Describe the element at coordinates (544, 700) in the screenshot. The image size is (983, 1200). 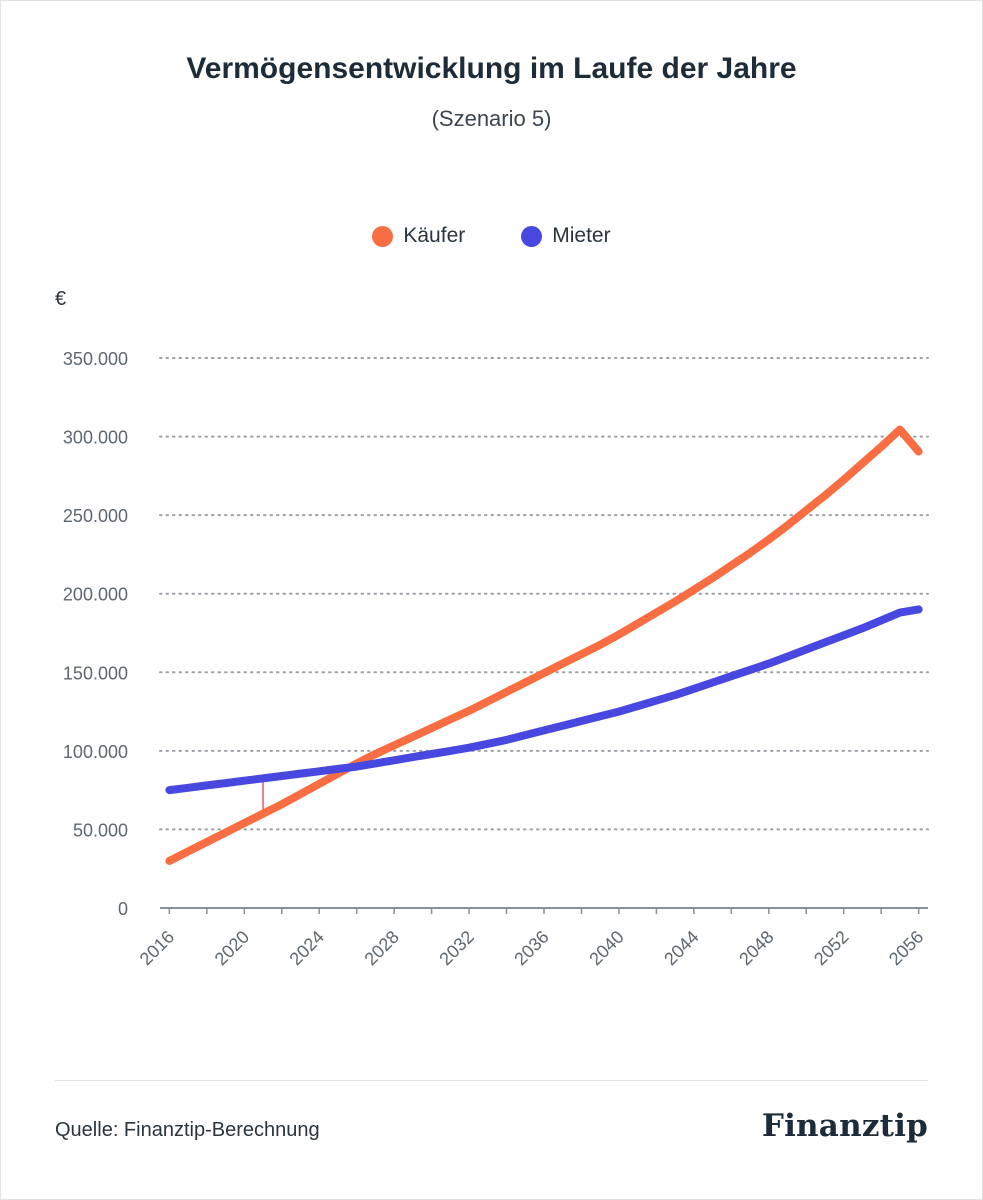
I see `series-line-mieter` at that location.